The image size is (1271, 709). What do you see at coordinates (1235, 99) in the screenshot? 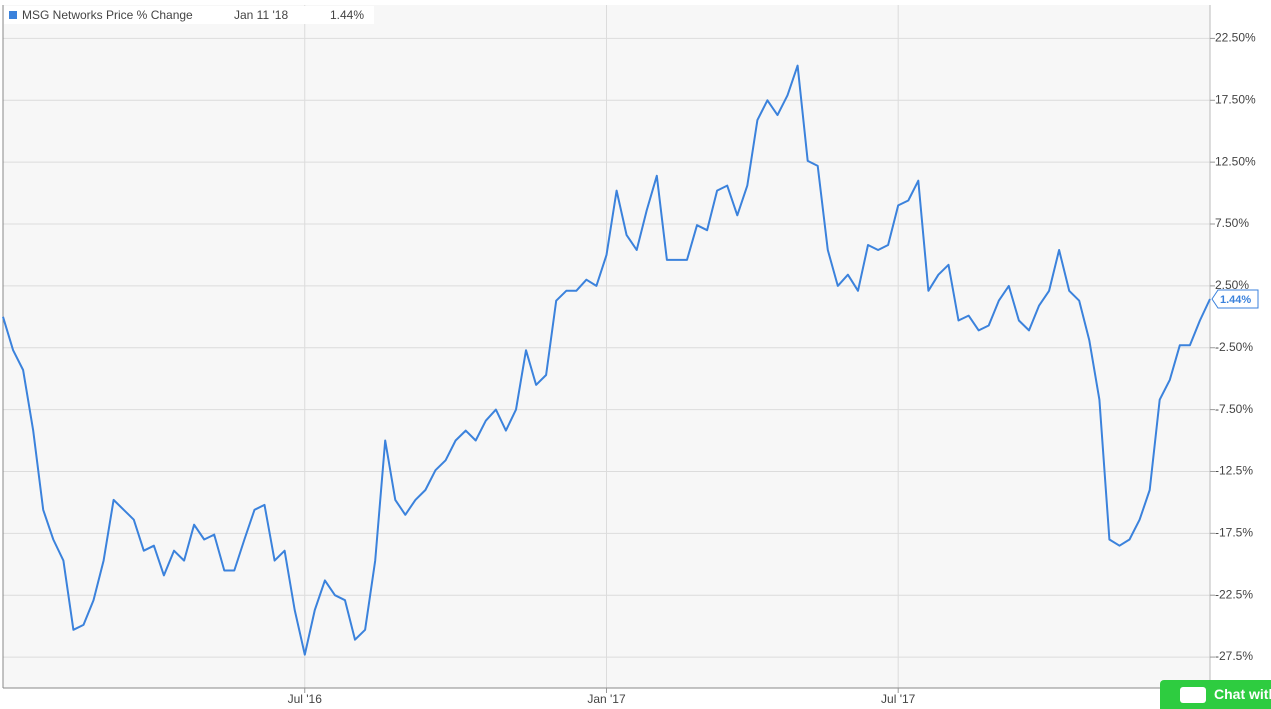
I see `y-tick-label: 17.50%` at bounding box center [1235, 99].